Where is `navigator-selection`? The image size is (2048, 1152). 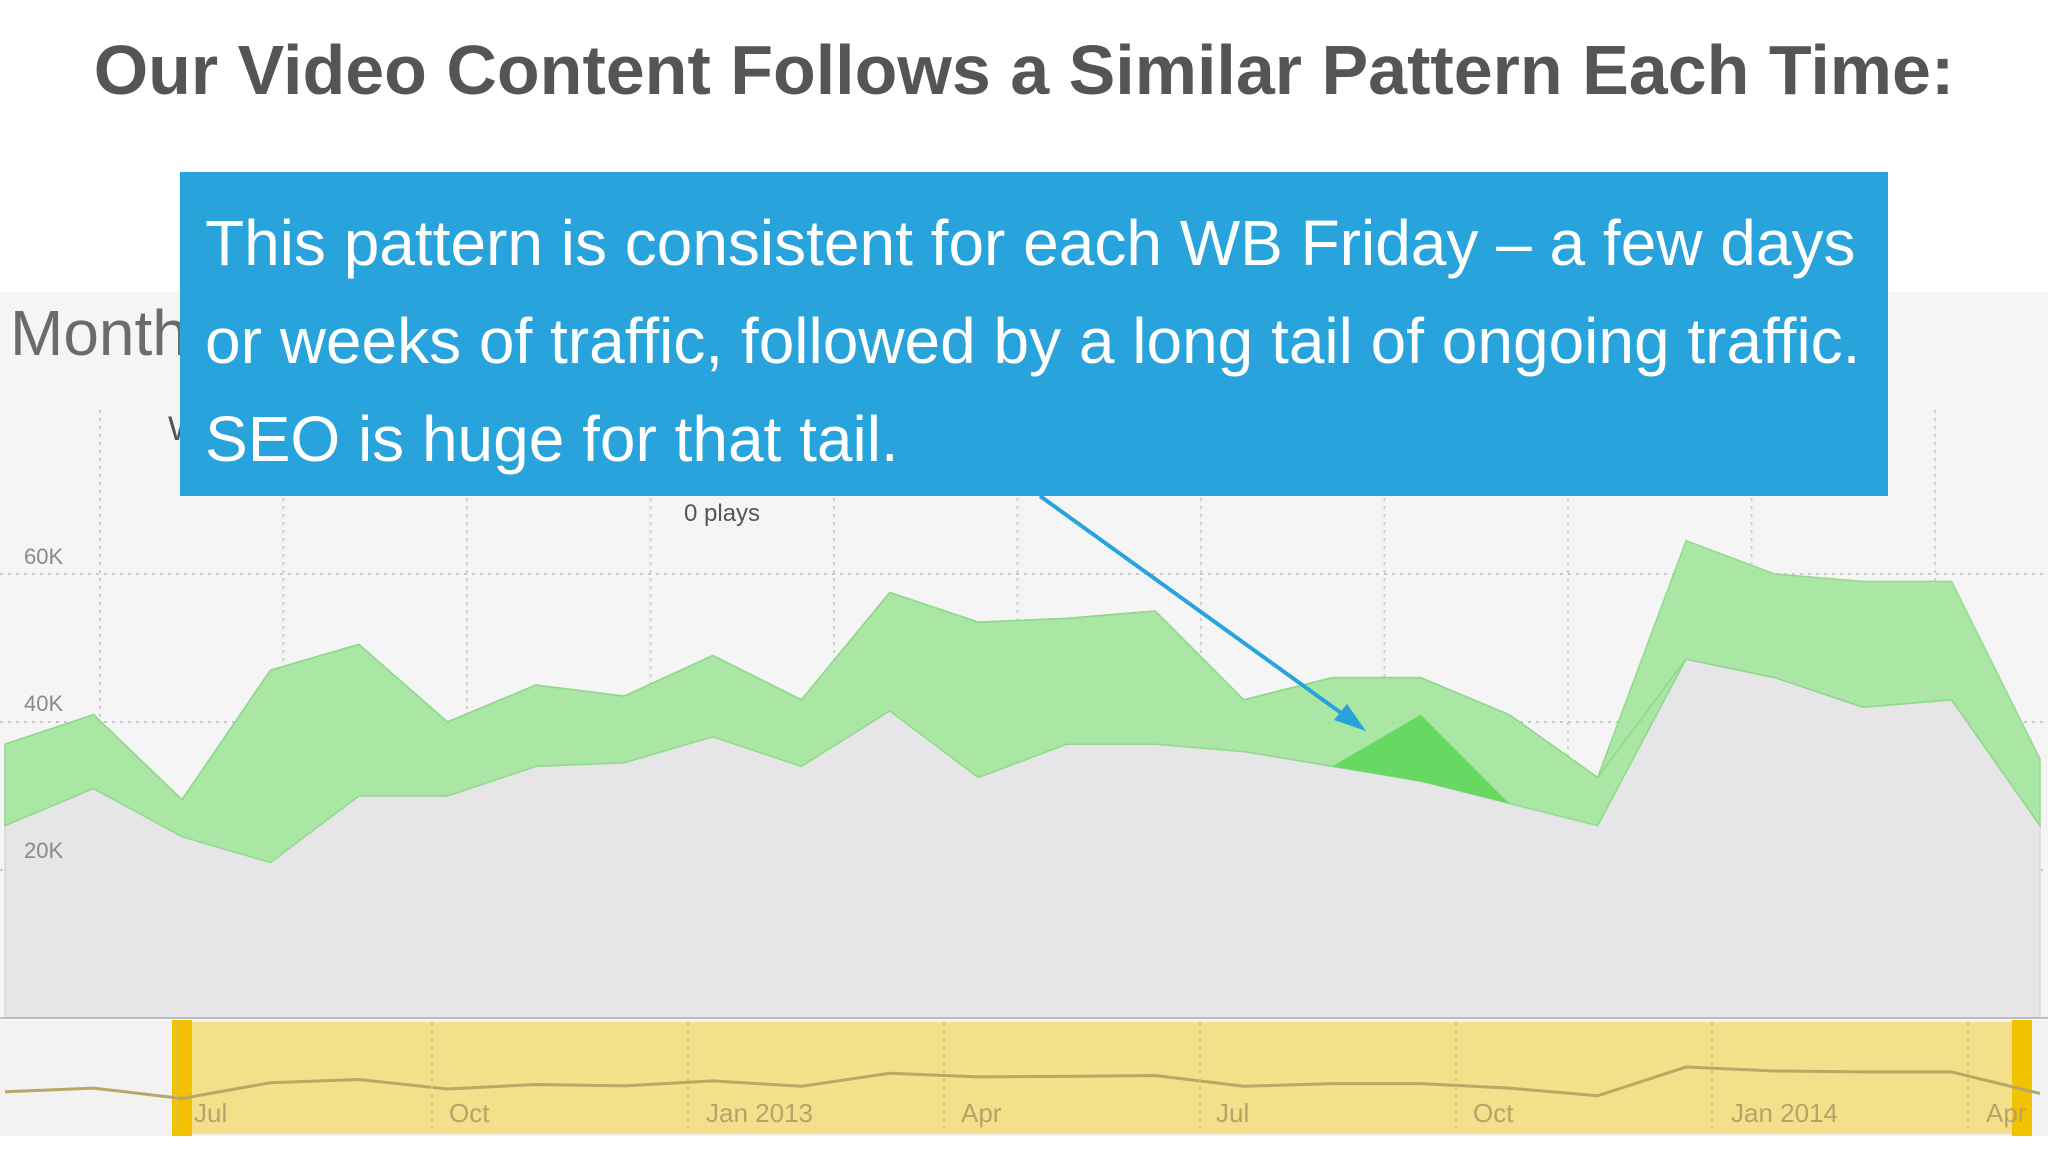 navigator-selection is located at coordinates (1096, 1078).